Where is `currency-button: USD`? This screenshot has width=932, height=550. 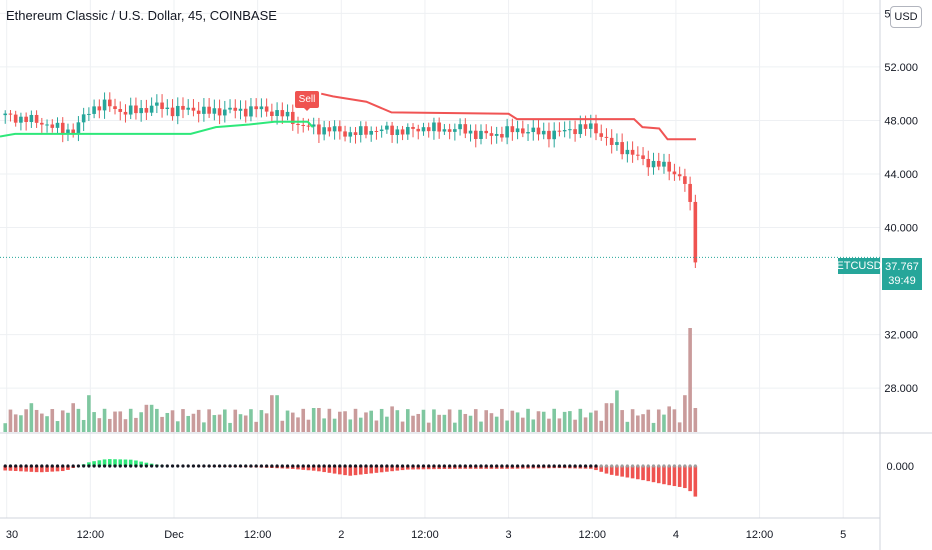
currency-button: USD is located at coordinates (906, 17).